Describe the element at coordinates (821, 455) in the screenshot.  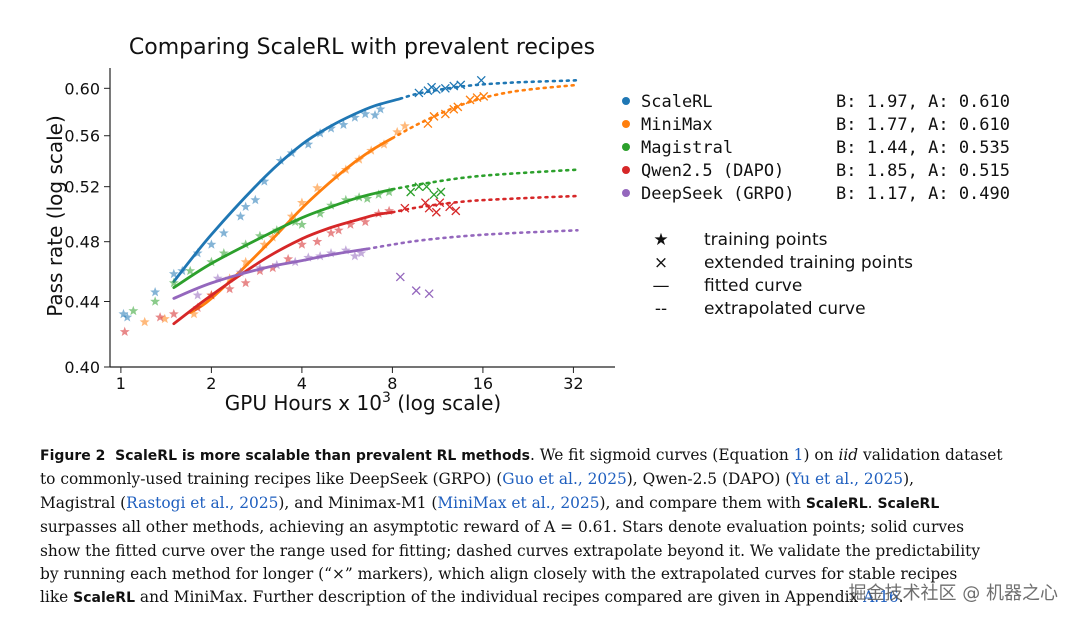
I see `caption-text: ) on` at that location.